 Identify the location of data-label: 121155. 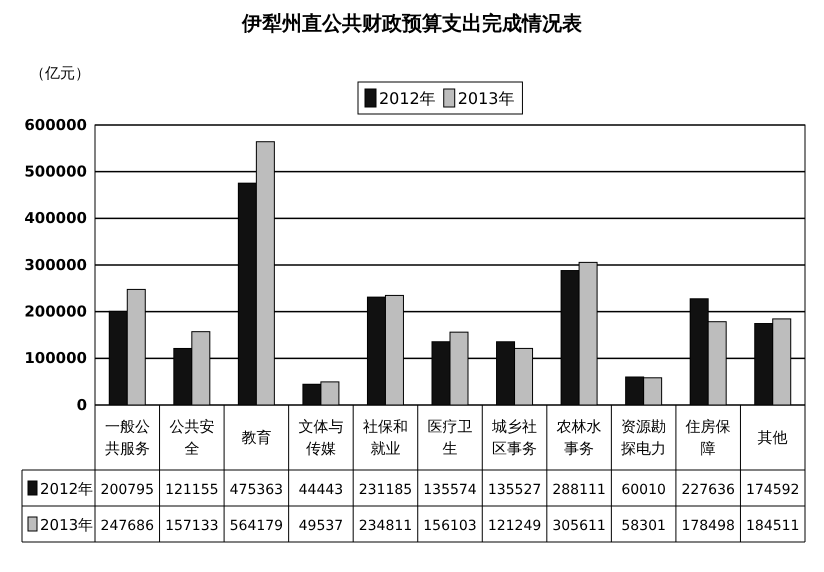
(192, 490).